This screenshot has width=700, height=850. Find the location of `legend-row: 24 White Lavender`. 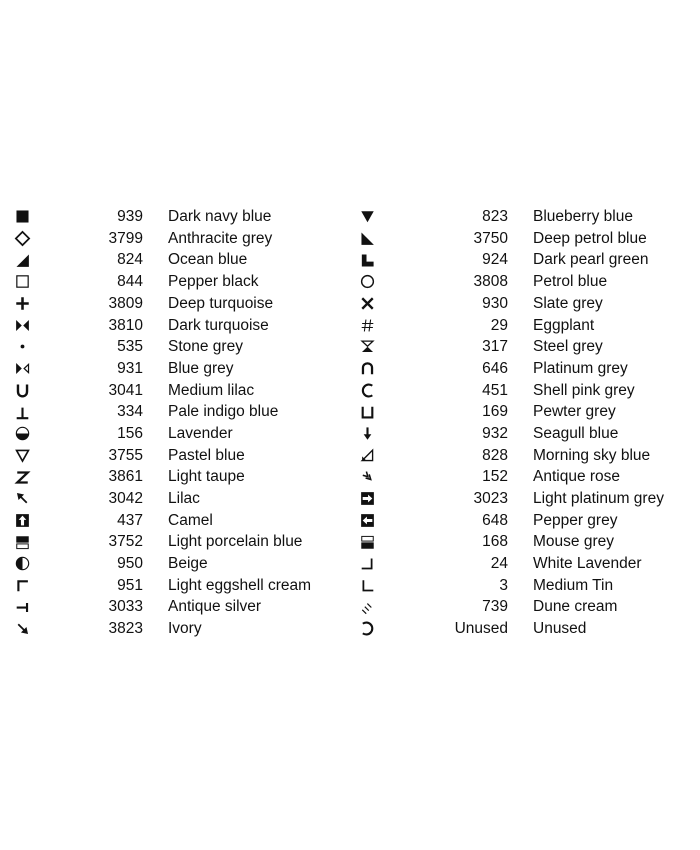

legend-row: 24 White Lavender is located at coordinates (511, 564).